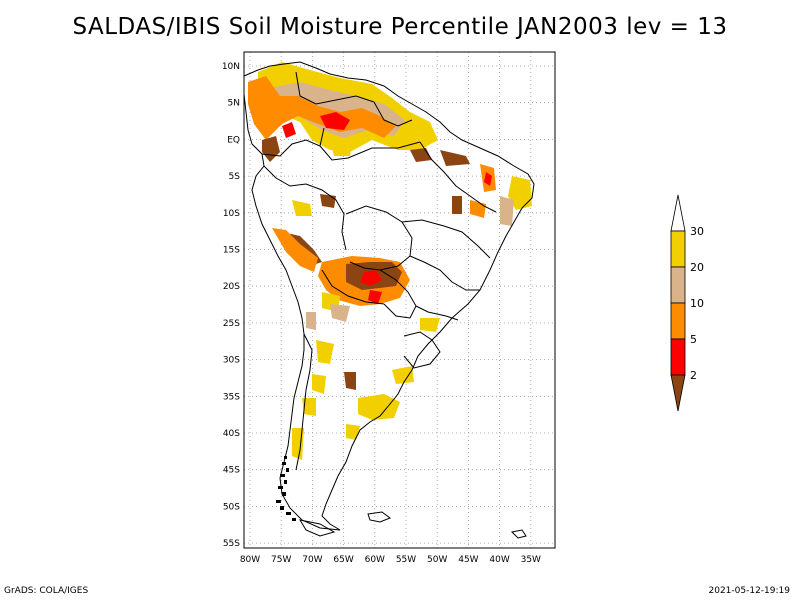 The height and width of the screenshot is (600, 800). I want to click on lat-tick-label: 35S, so click(231, 397).